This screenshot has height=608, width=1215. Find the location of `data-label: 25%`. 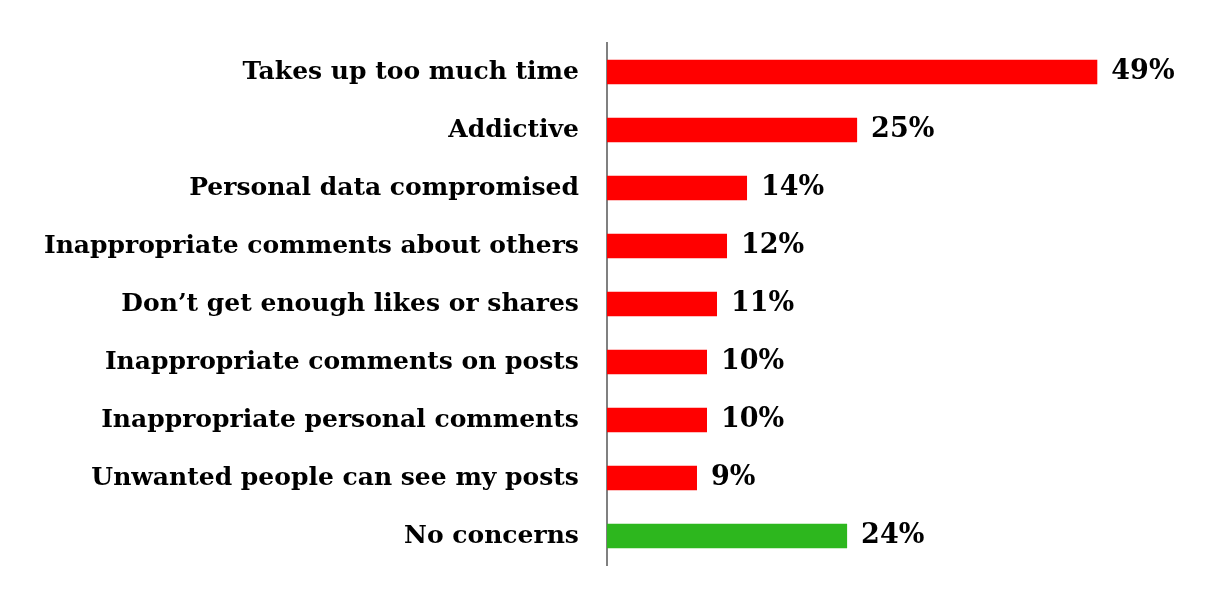

data-label: 25% is located at coordinates (903, 128).